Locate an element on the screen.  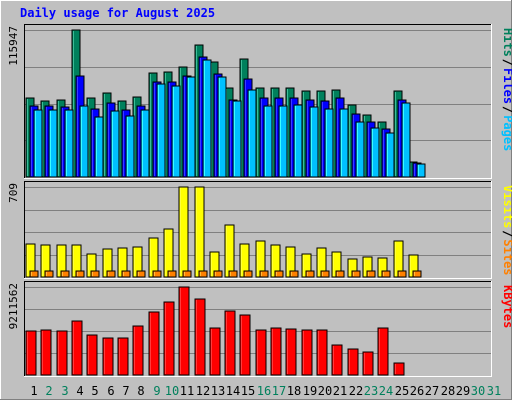
x-tick-label-day-13: 13 is located at coordinates (218, 391).